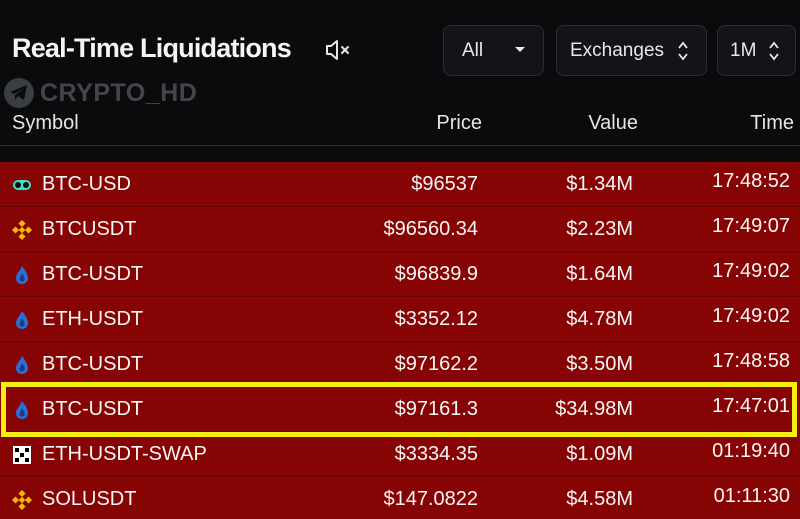 This screenshot has width=800, height=519. Describe the element at coordinates (45, 123) in the screenshot. I see `column-header-symbol: Symbol` at that location.